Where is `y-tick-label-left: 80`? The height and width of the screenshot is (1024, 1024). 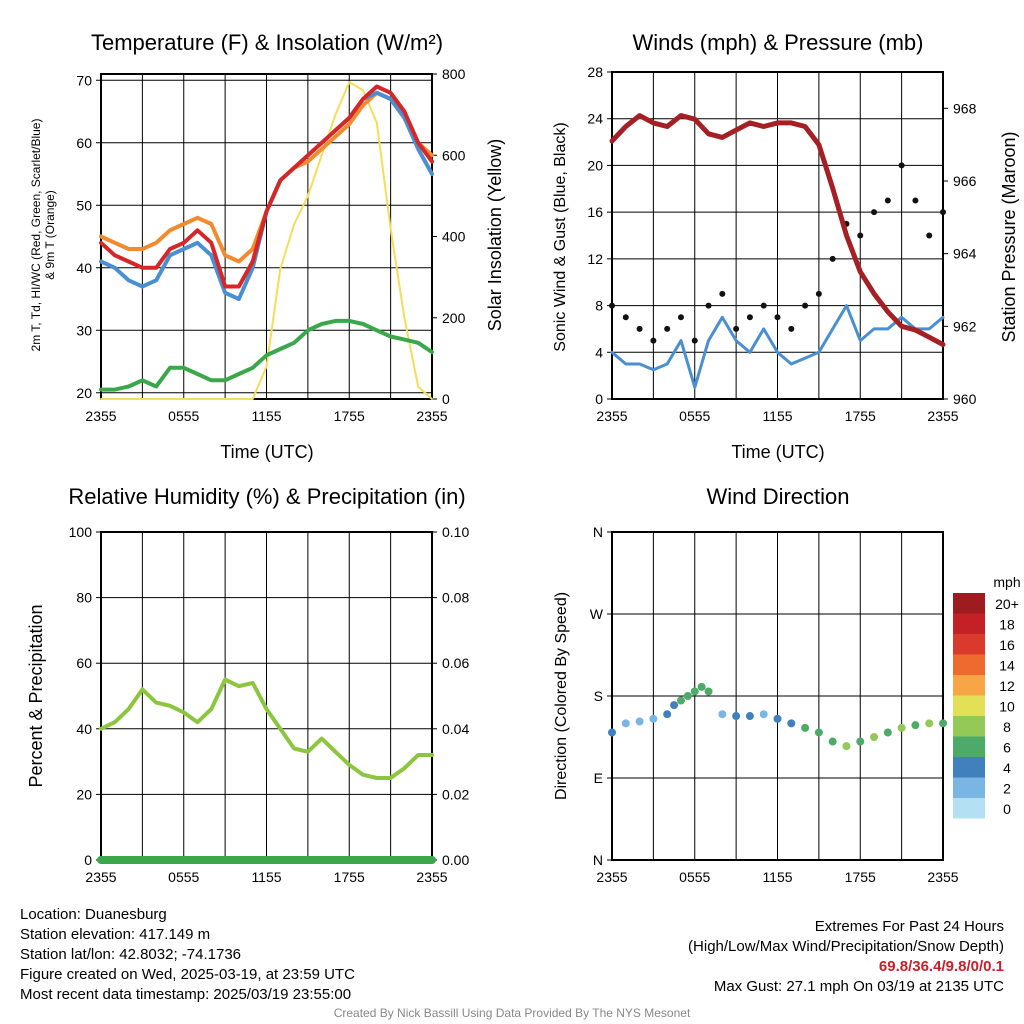 y-tick-label-left: 80 is located at coordinates (84, 598).